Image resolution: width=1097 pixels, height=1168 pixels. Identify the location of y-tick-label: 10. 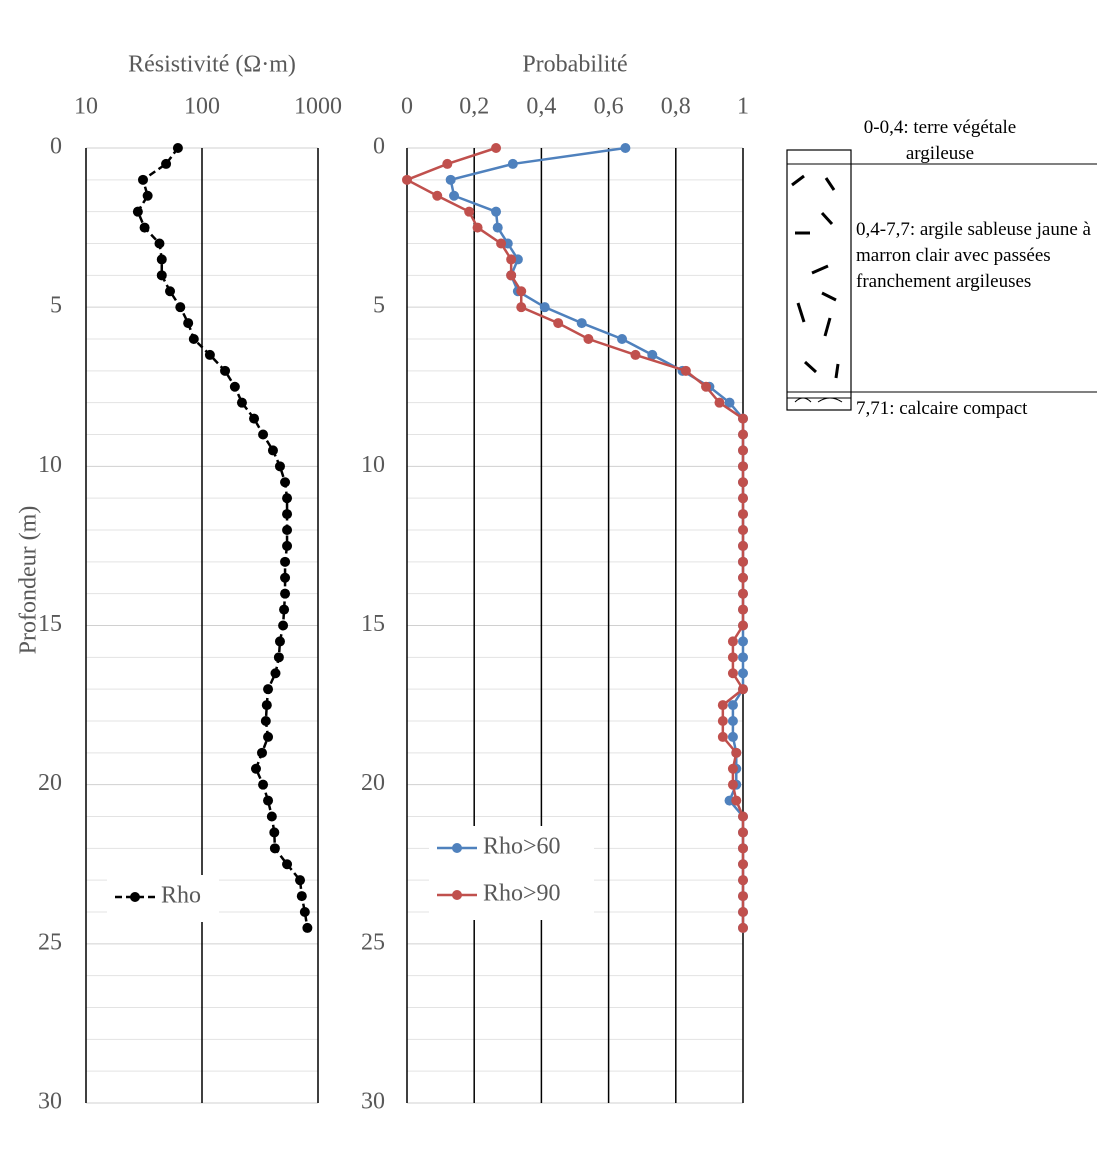
(50, 465).